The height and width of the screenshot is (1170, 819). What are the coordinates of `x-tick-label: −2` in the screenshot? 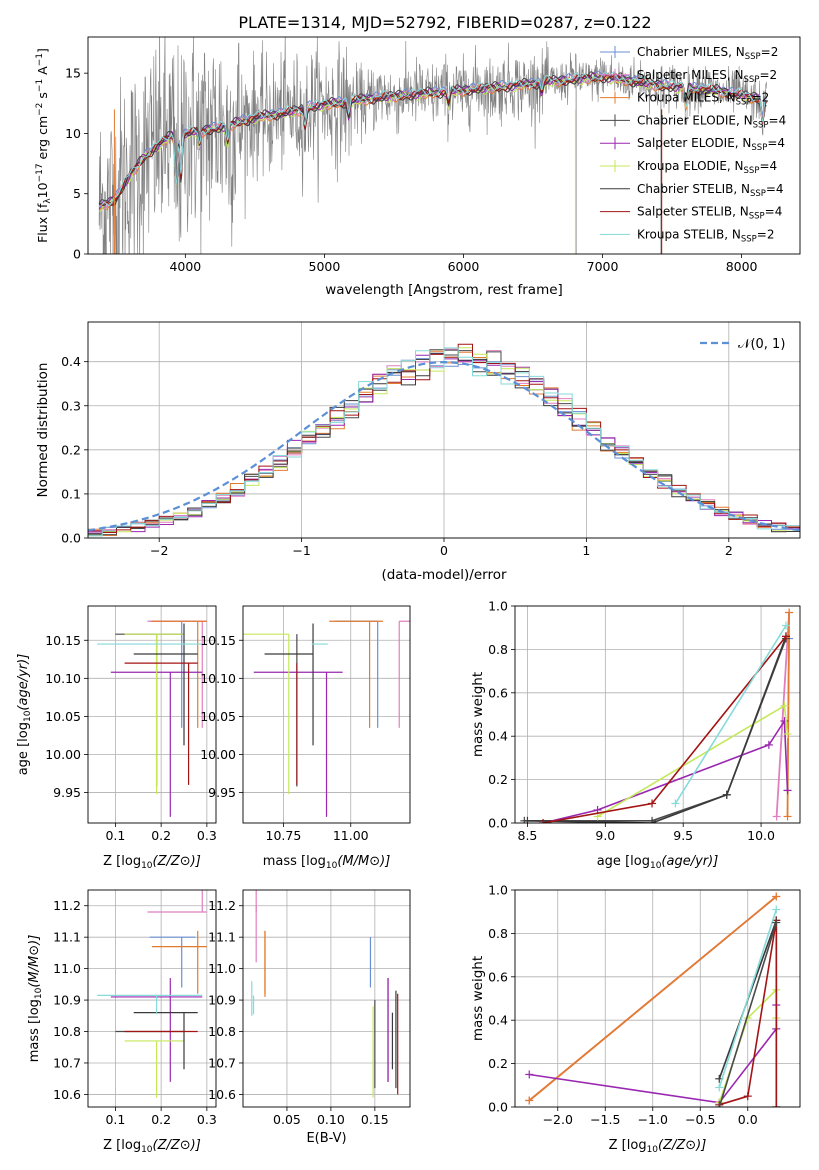 It's located at (159, 550).